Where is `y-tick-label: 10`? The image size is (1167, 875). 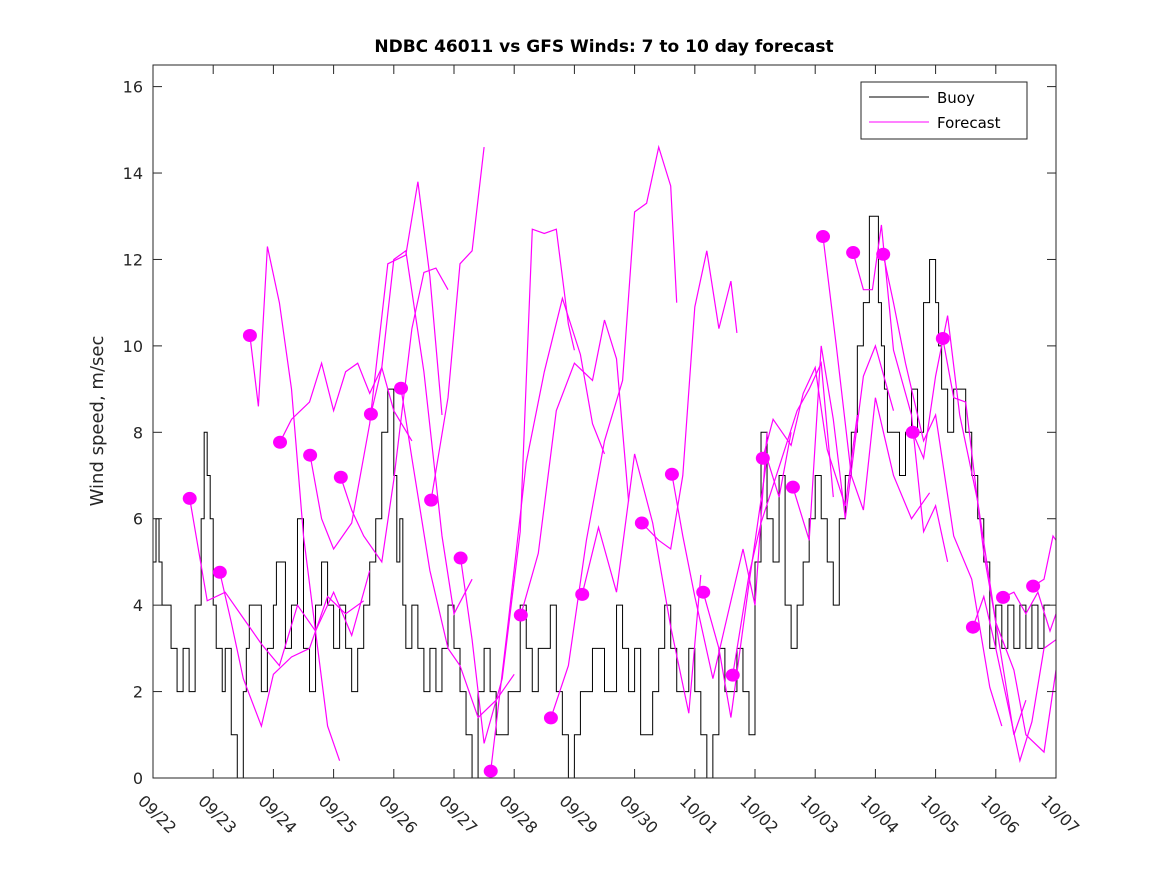 y-tick-label: 10 is located at coordinates (133, 346).